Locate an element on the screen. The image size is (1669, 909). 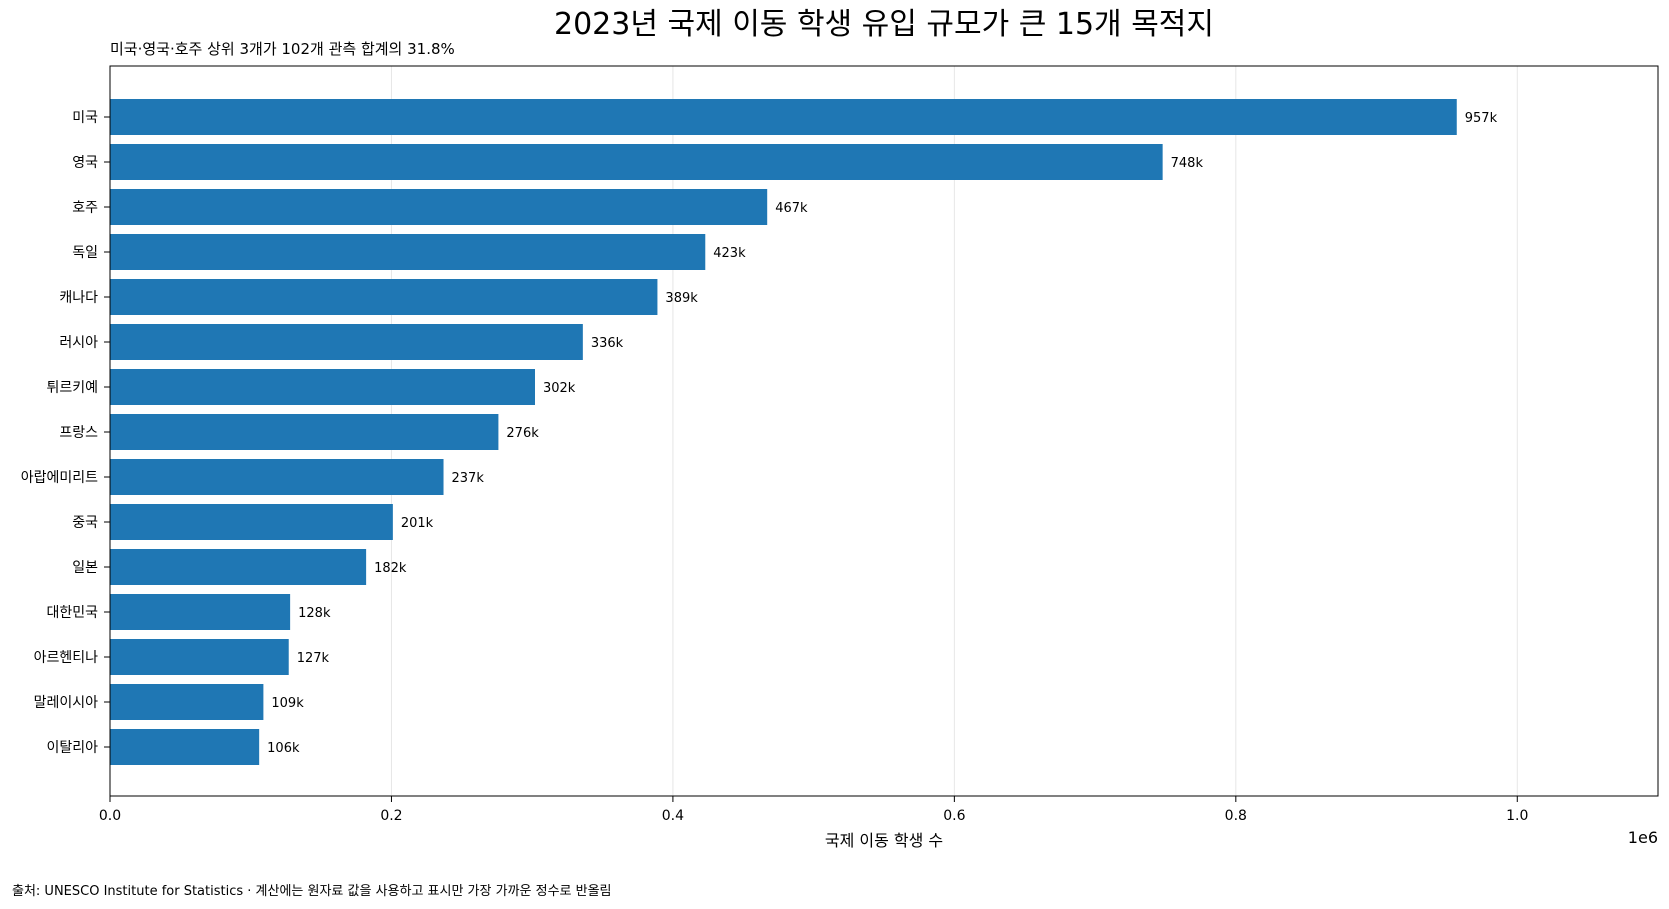
chart-title: 2023년 국제 이동 학생 유입 규모가 큰 15개 목적지 is located at coordinates (884, 24).